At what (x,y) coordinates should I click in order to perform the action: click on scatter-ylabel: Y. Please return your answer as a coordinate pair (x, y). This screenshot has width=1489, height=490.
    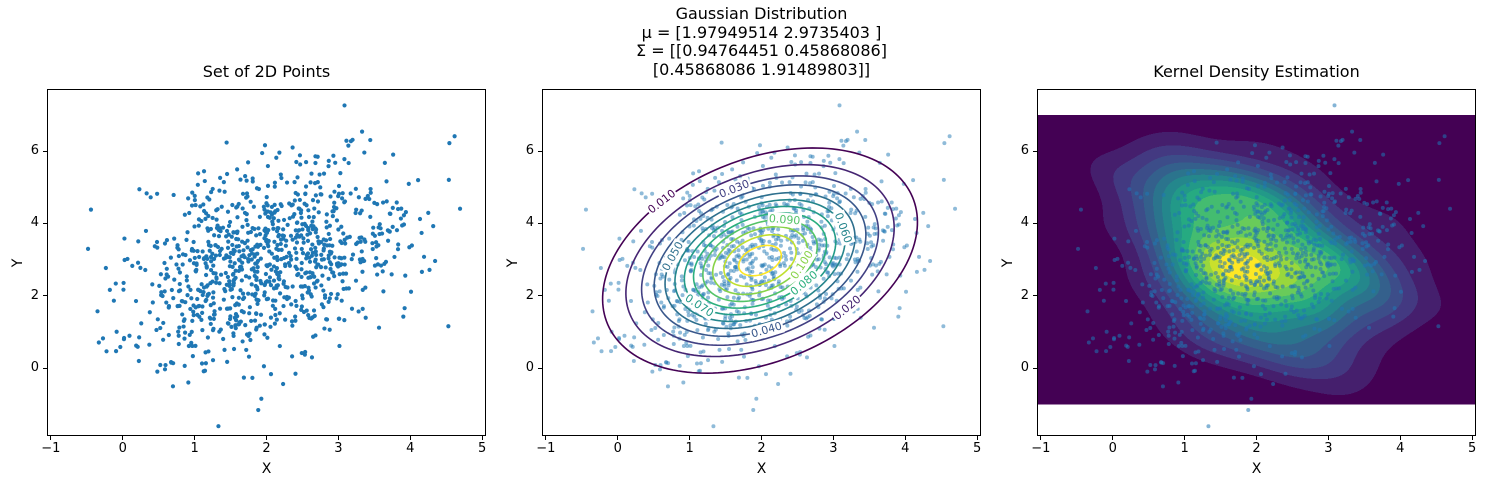
    Looking at the image, I should click on (18, 263).